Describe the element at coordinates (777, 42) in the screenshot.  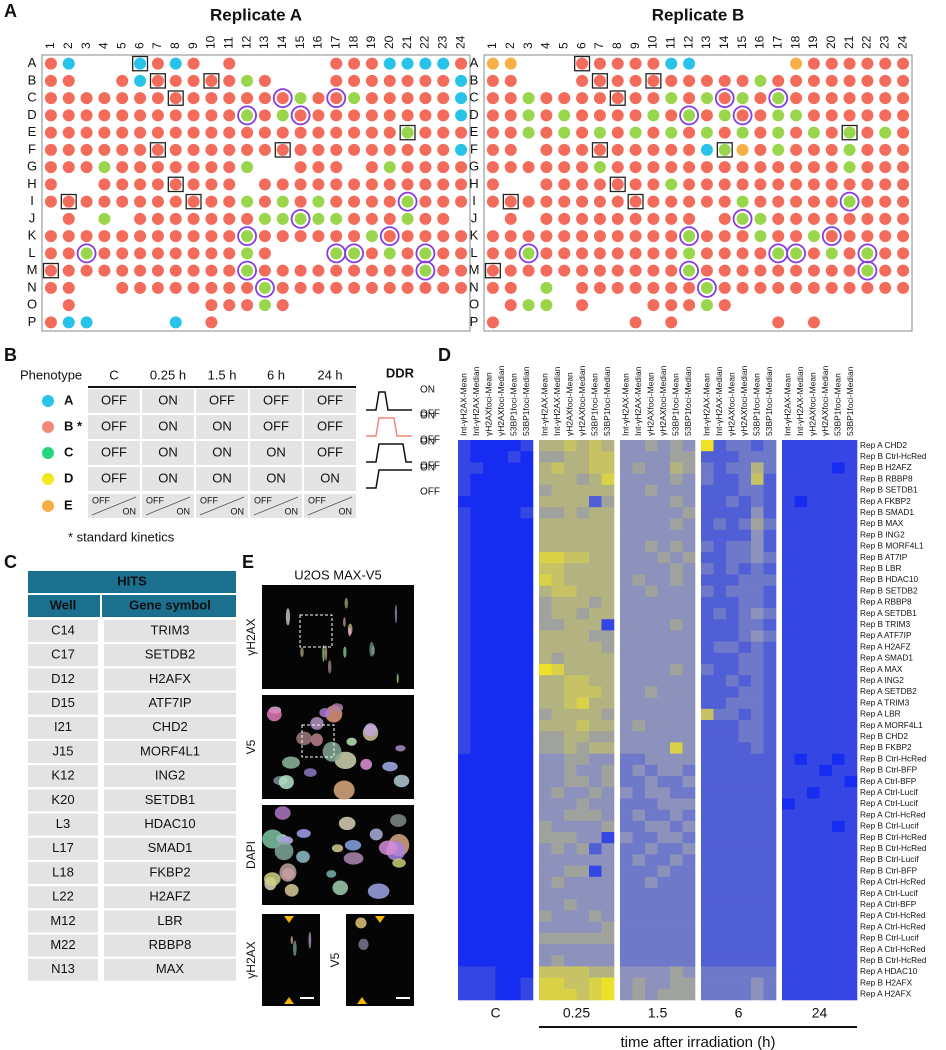
I see `column-number: 17` at that location.